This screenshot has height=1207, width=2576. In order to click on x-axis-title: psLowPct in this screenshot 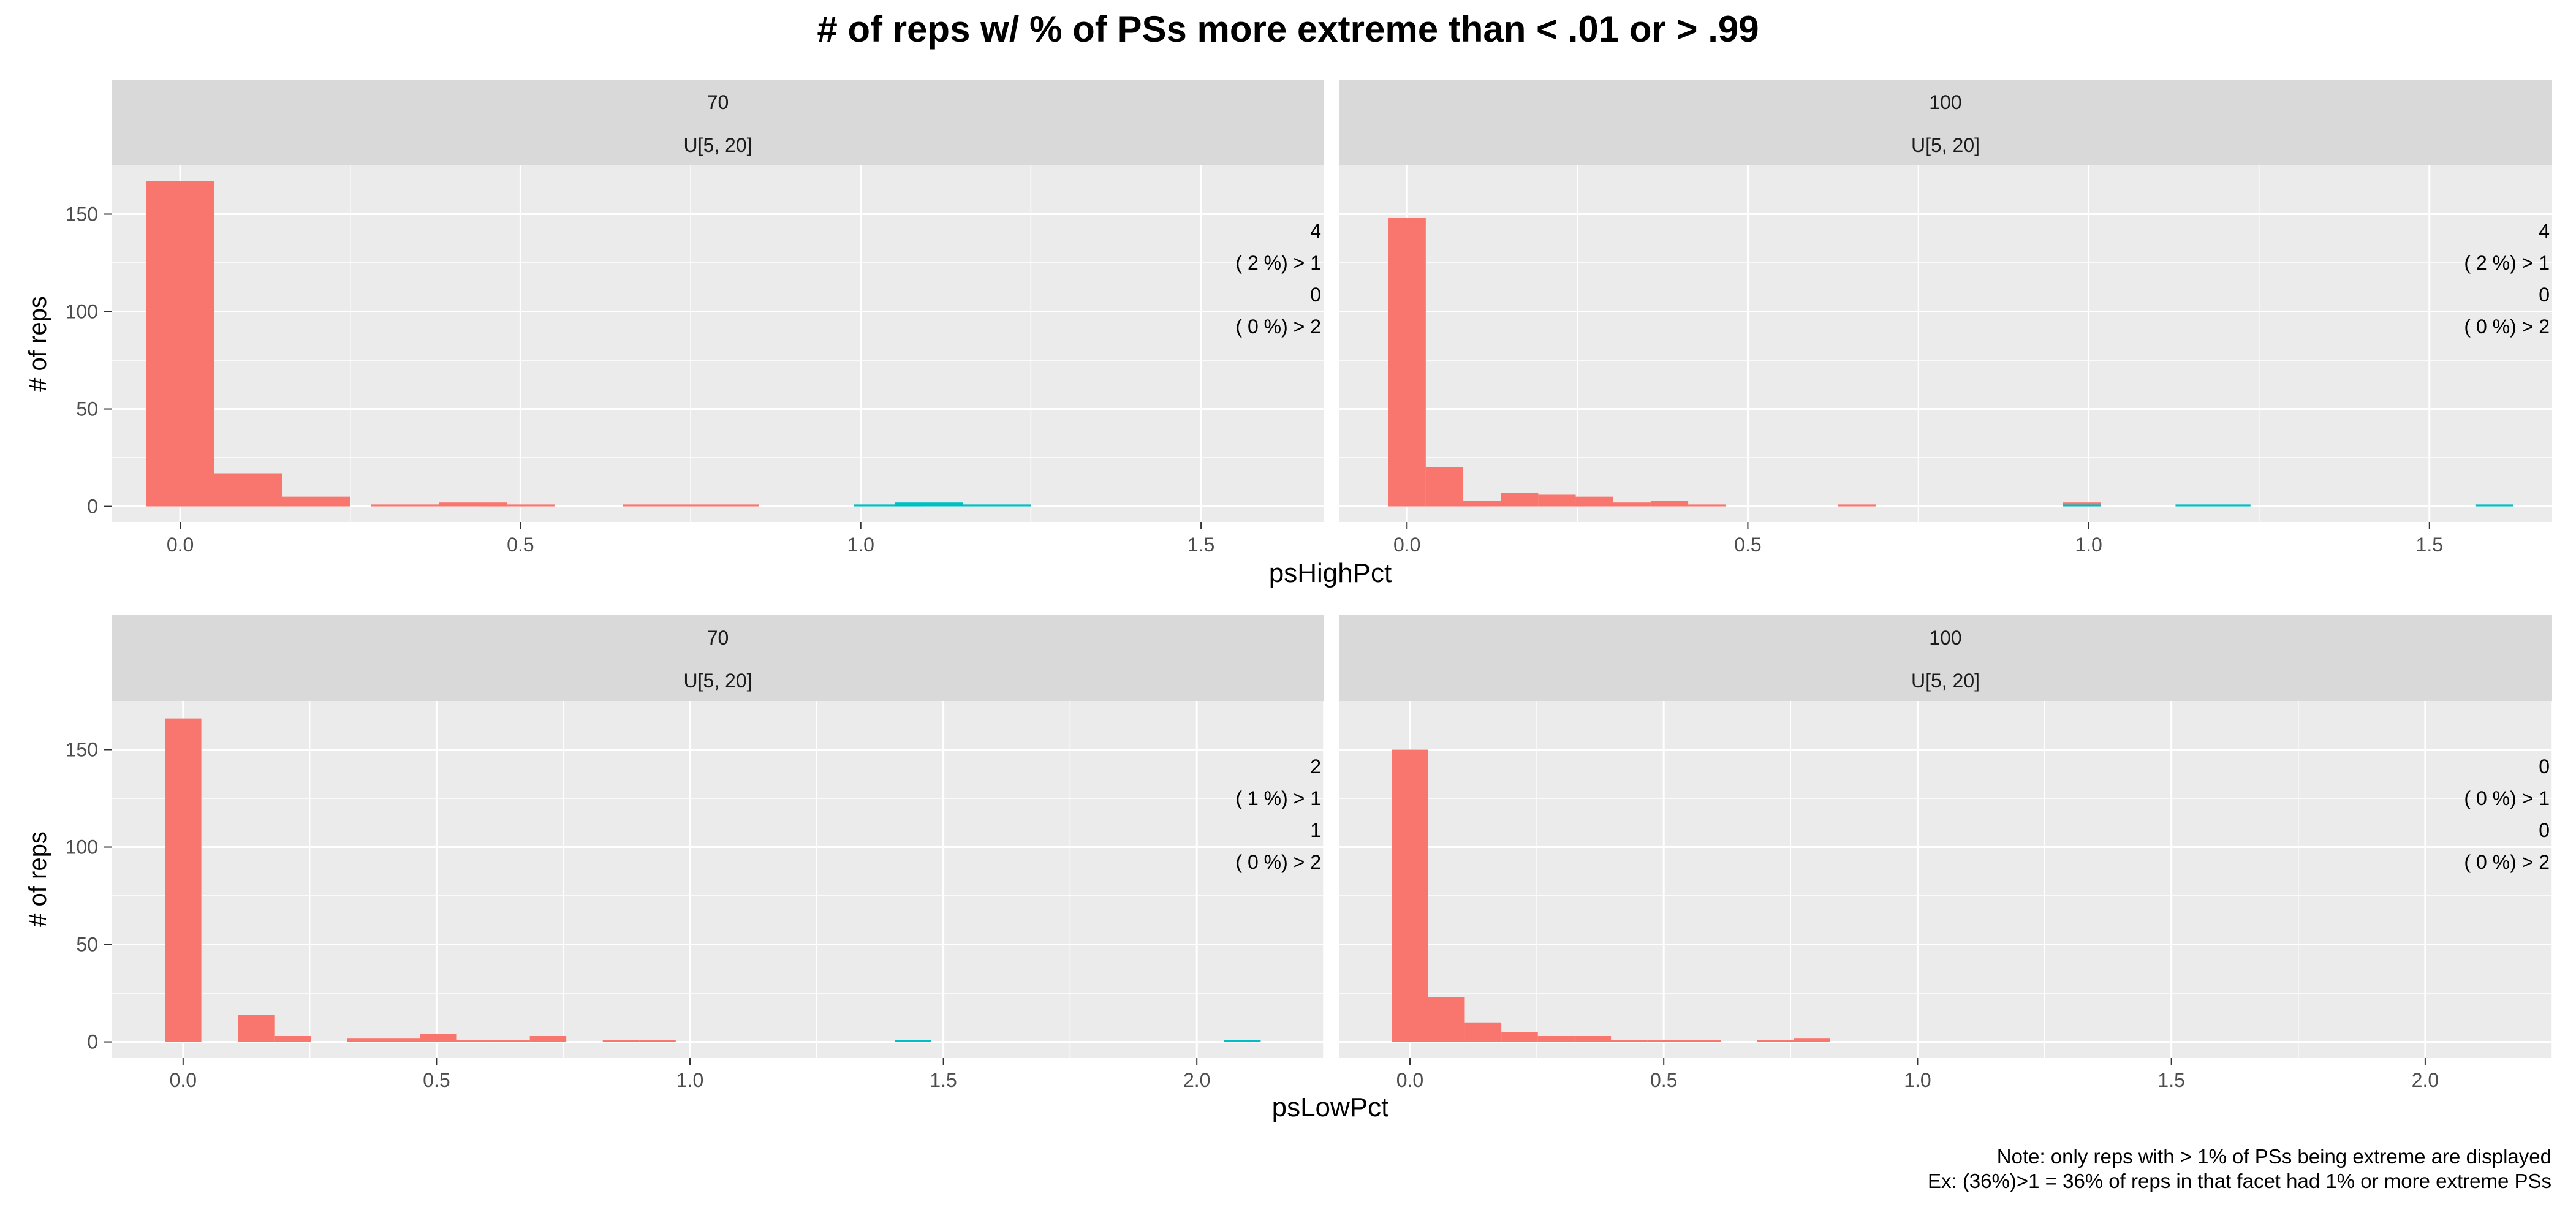, I will do `click(1330, 1107)`.